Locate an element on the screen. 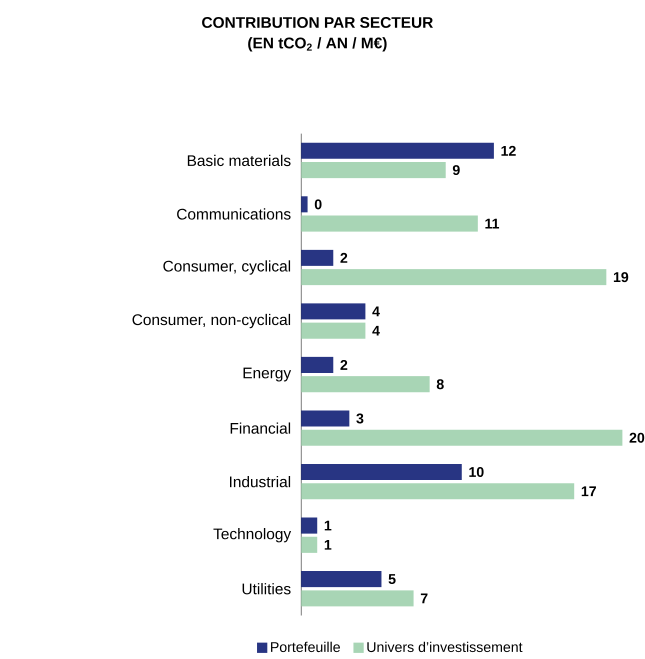 Image resolution: width=645 pixels, height=659 pixels. chart-subtitle: (EN tCO$_{2}$ / AN / M€) is located at coordinates (317, 44).